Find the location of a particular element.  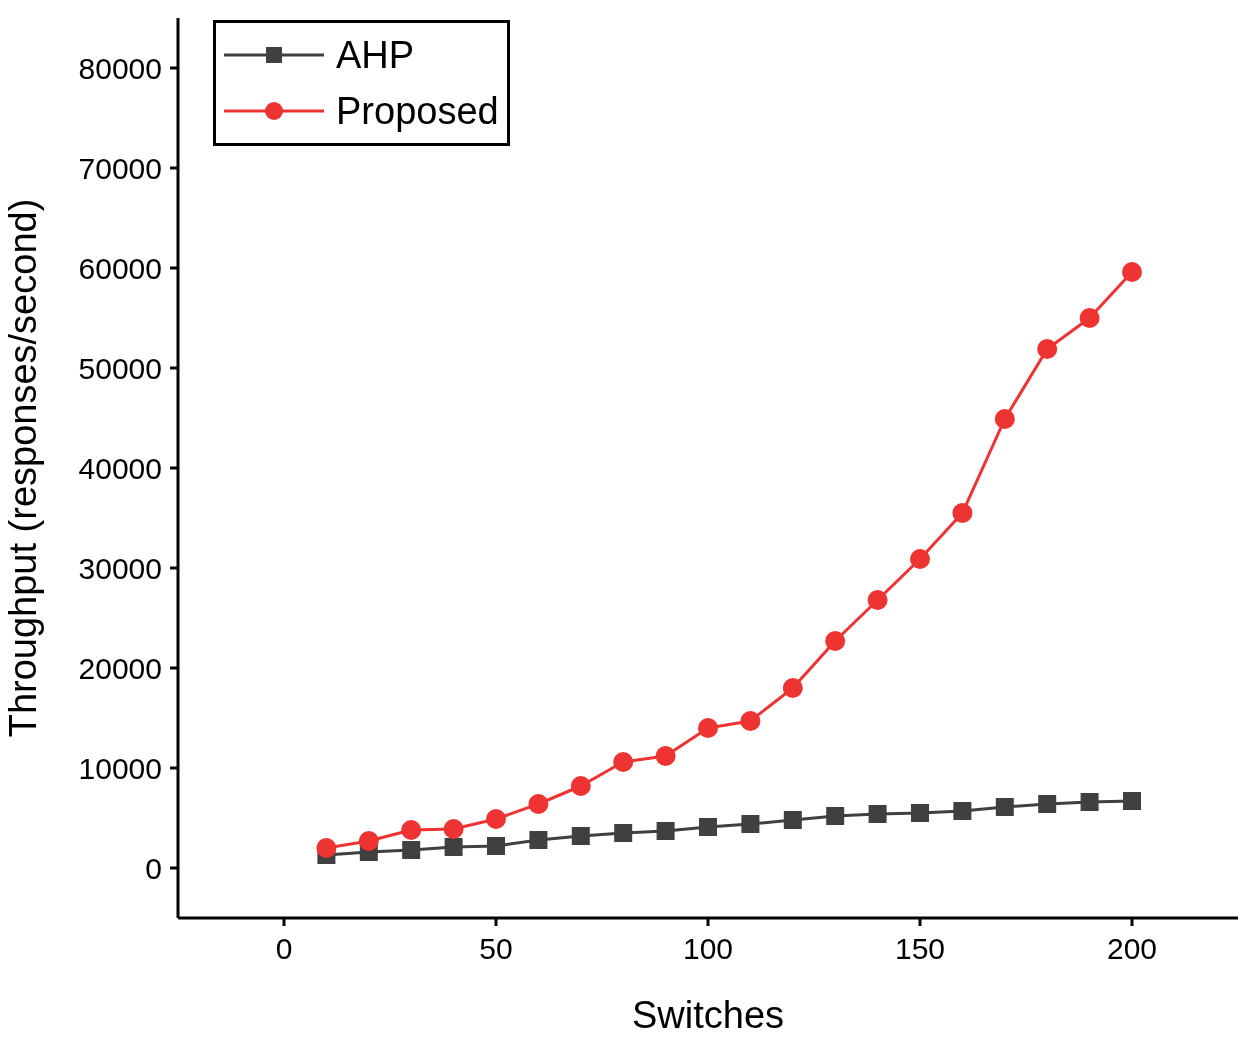

x-tick-label: 0 is located at coordinates (284, 949).